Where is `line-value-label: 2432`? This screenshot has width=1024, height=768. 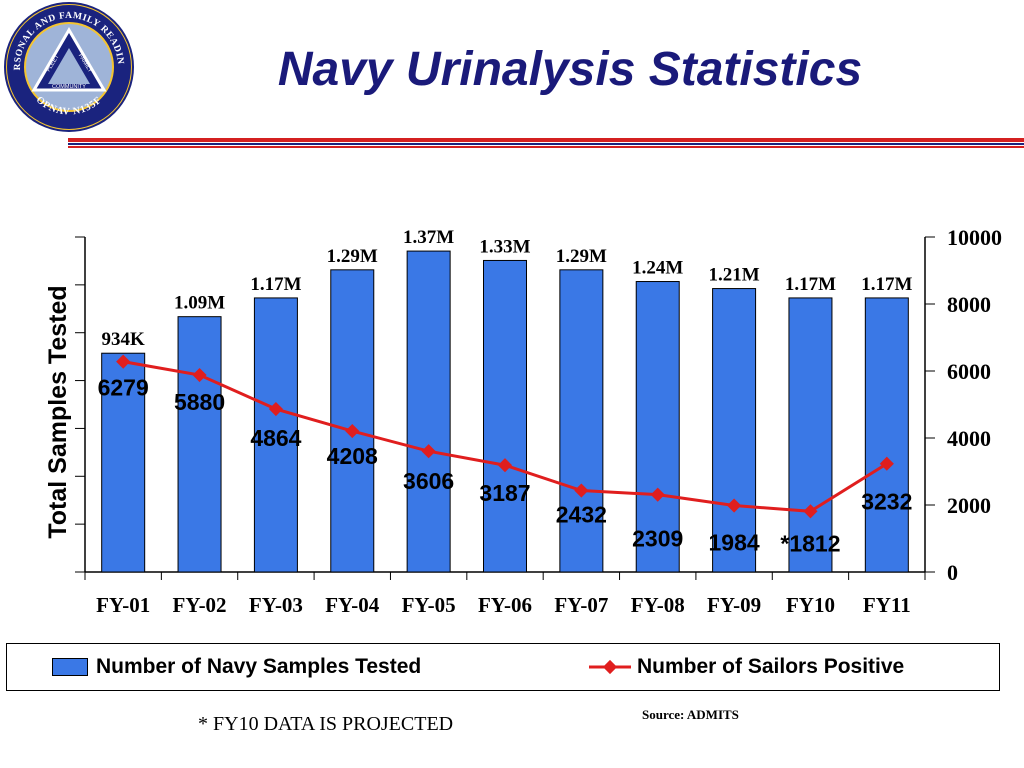 line-value-label: 2432 is located at coordinates (581, 515).